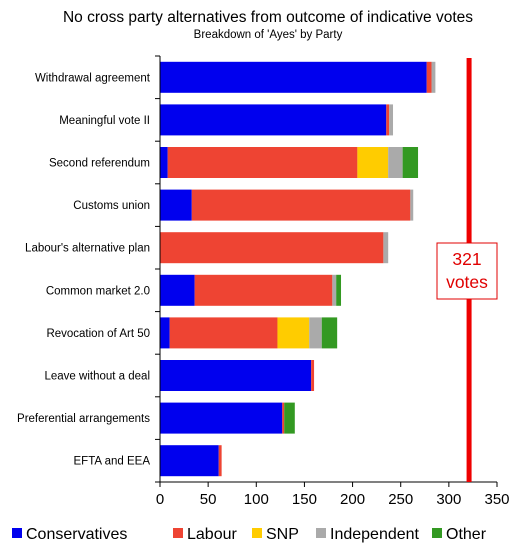 This screenshot has width=524, height=552. I want to click on reference-line-group: 321 votes, so click(467, 270).